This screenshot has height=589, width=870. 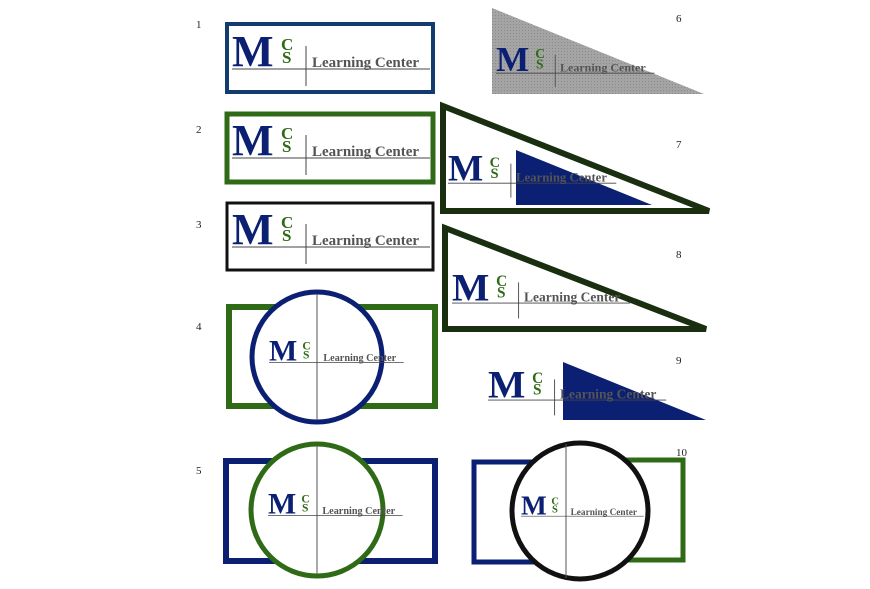 I want to click on variant-2-green-rectangle: M CS Learning Center, so click(x=330, y=148).